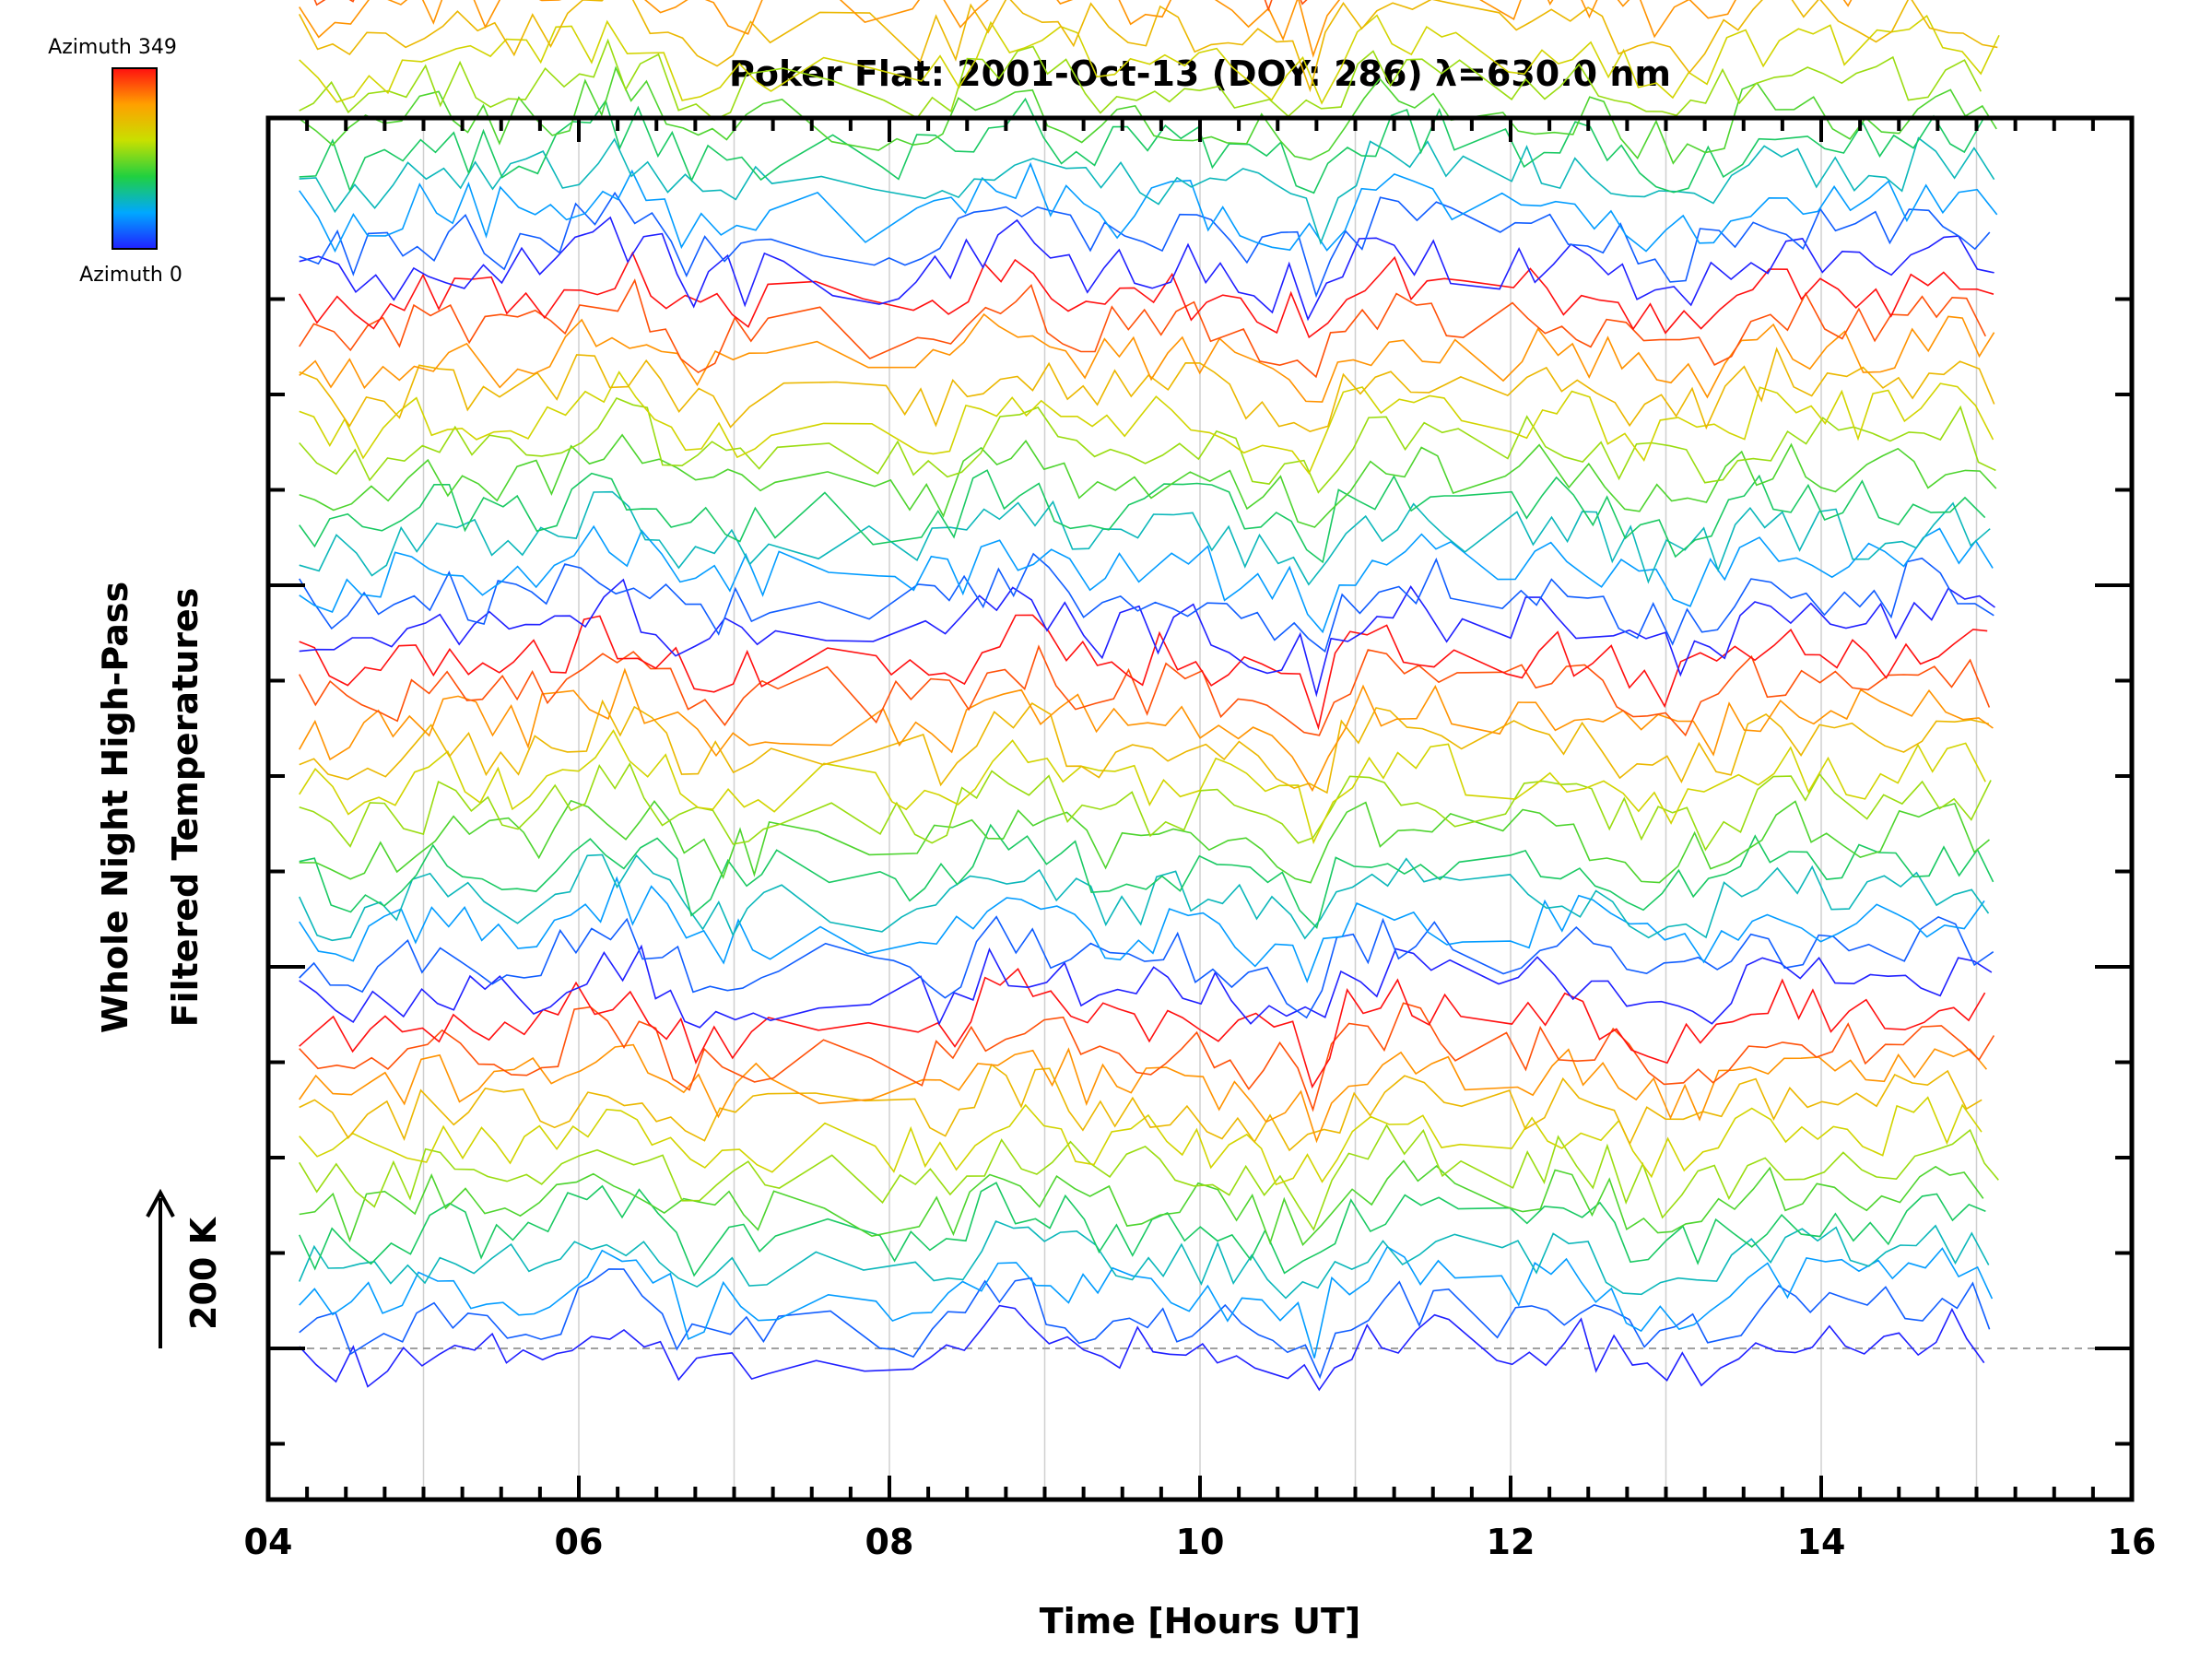 The width and height of the screenshot is (2212, 1659). Describe the element at coordinates (1821, 1542) in the screenshot. I see `x-tick-label: 14` at that location.